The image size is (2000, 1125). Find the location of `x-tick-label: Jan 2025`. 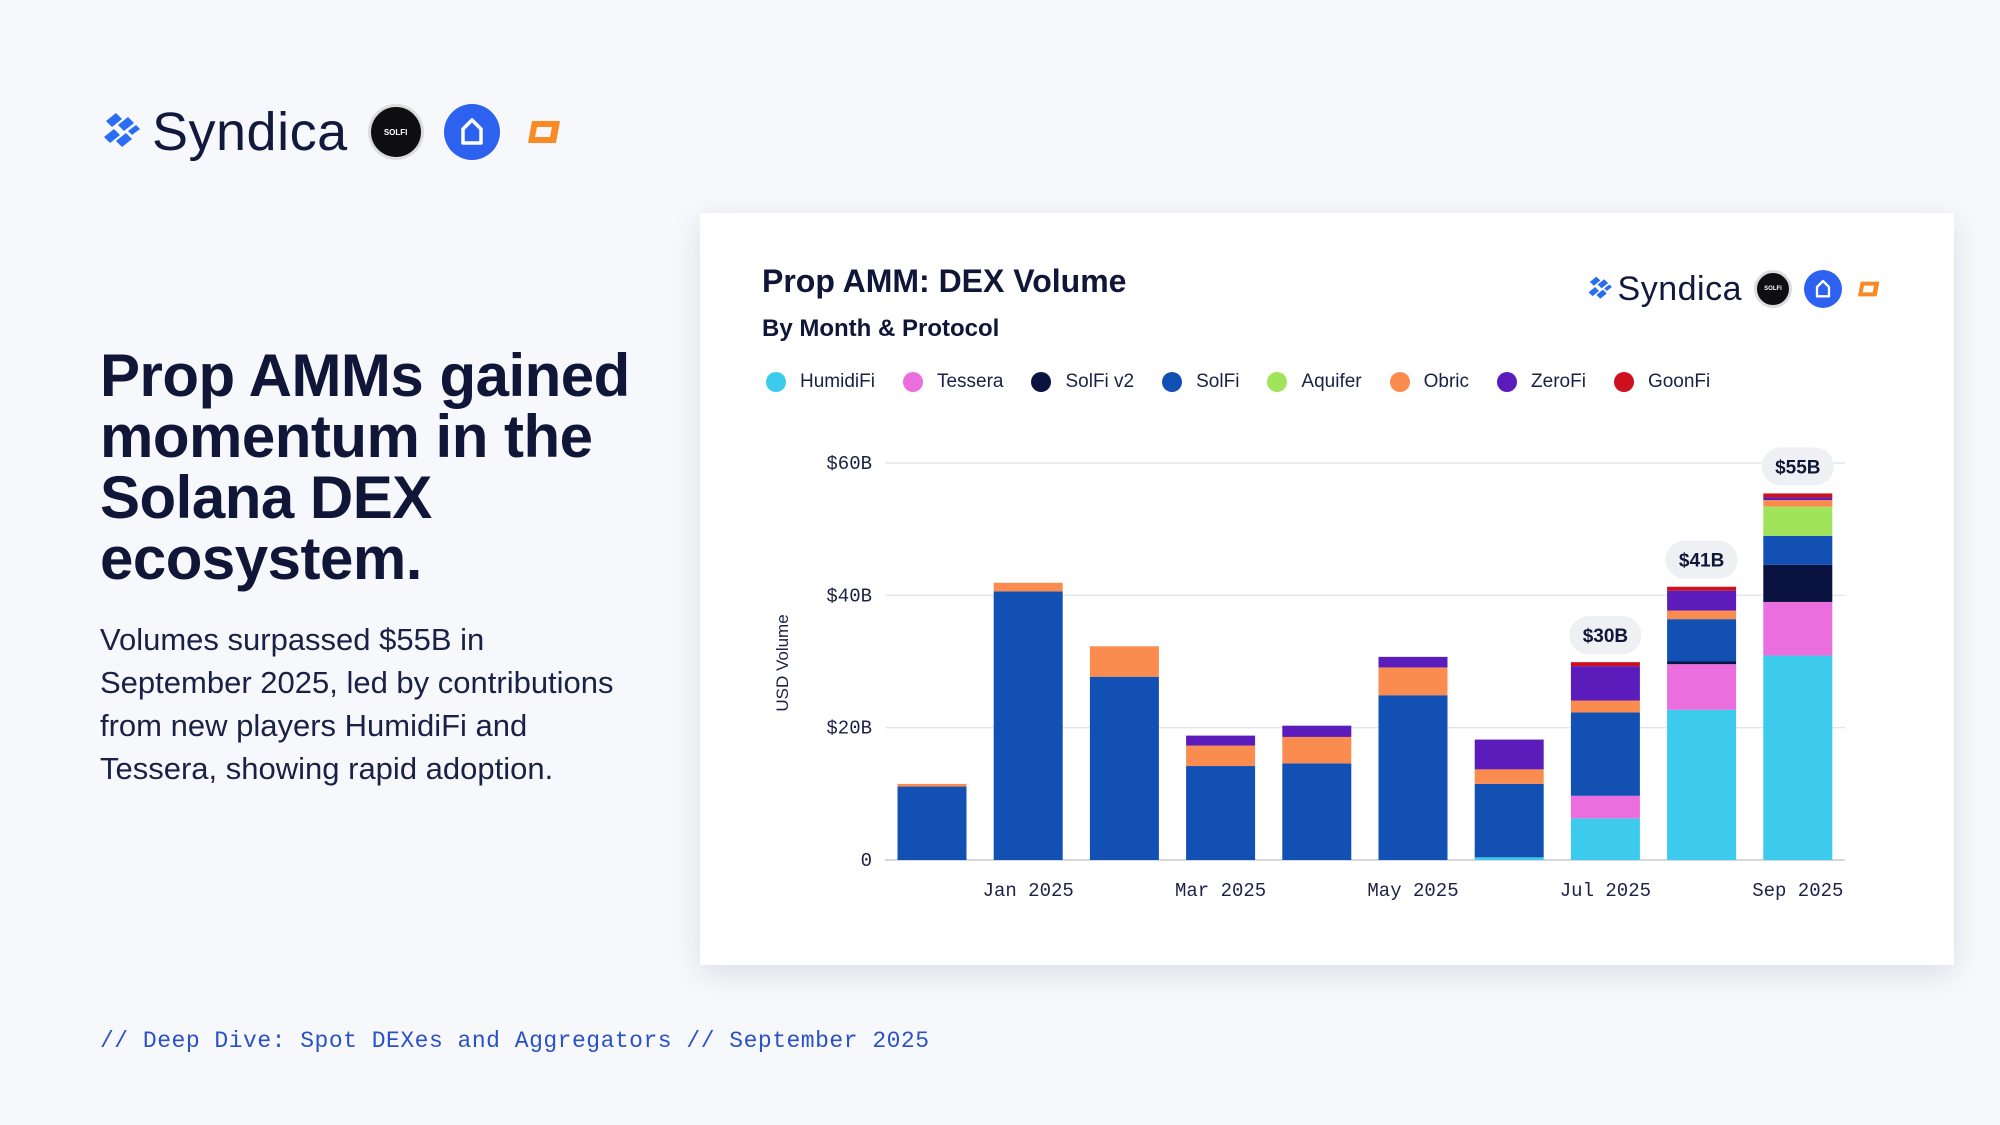

x-tick-label: Jan 2025 is located at coordinates (1028, 891).